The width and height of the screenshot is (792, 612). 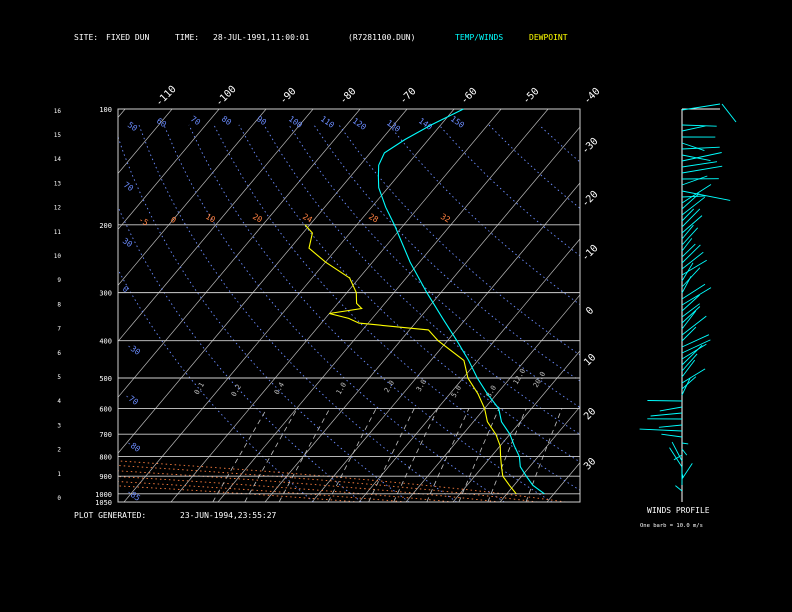 I want to click on dry-adiabat-label: -70, so click(x=131, y=399).